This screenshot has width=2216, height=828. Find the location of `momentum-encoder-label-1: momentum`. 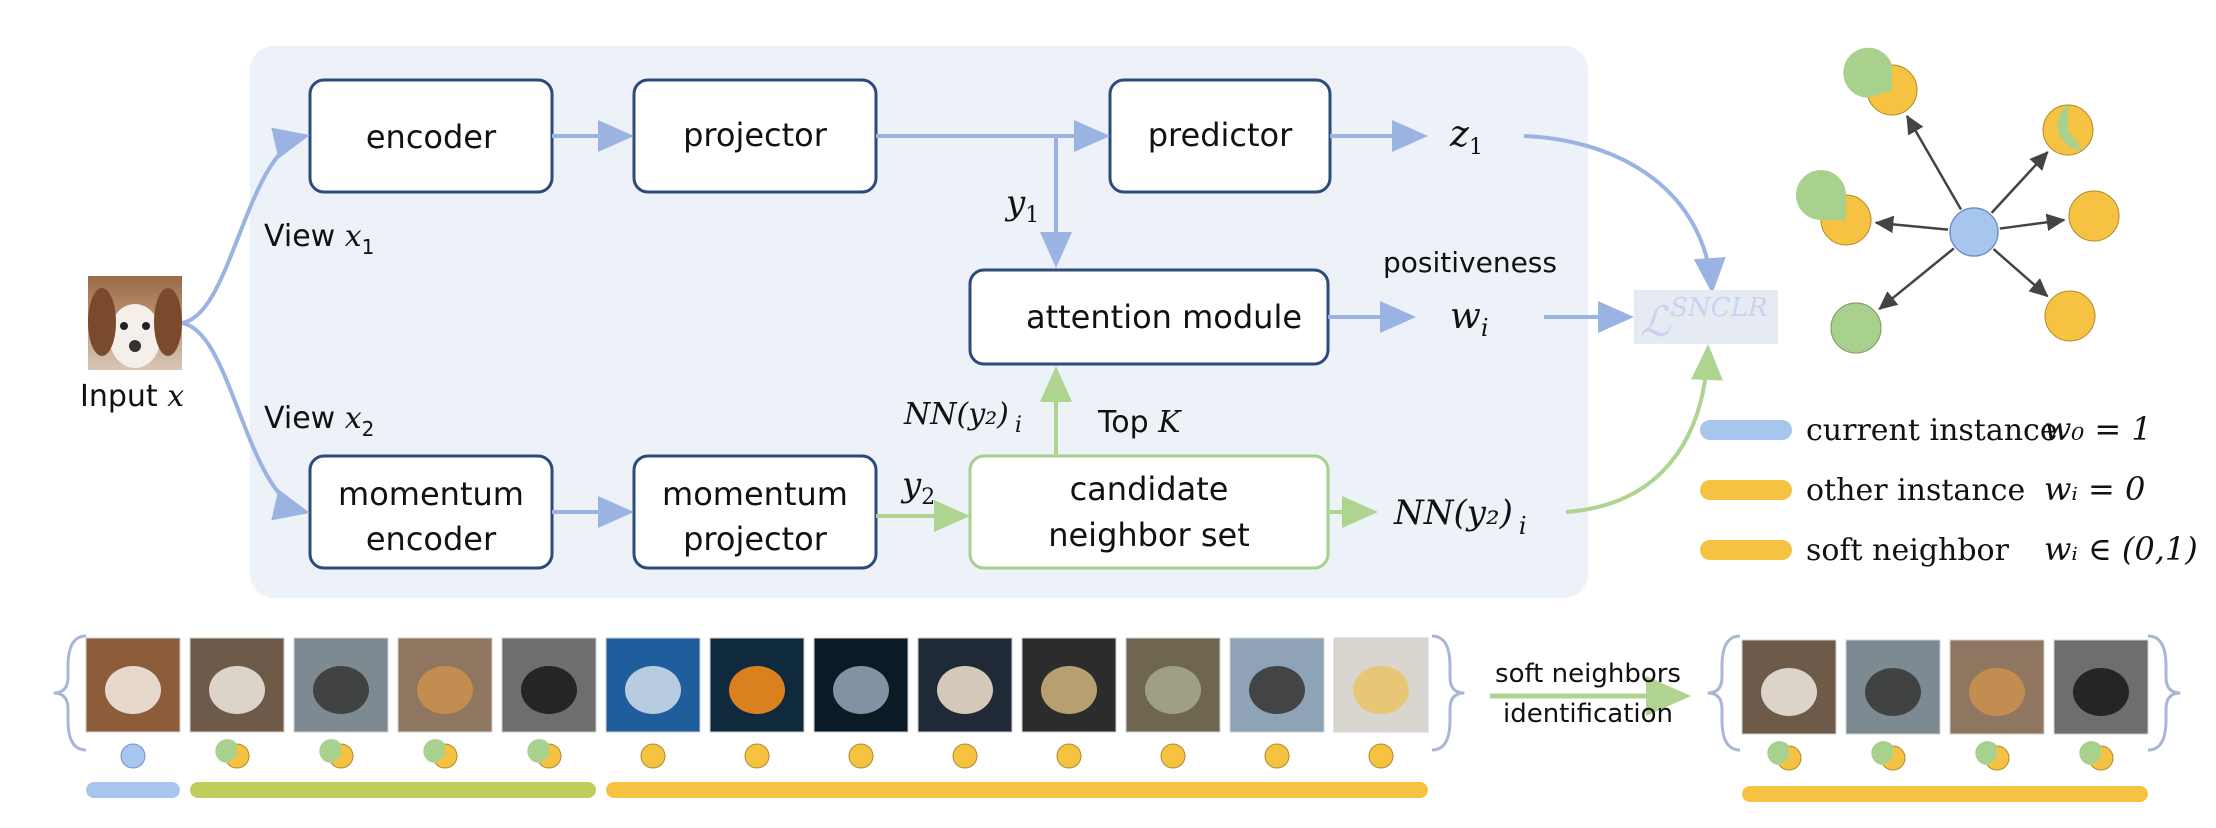

momentum-encoder-label-1: momentum is located at coordinates (431, 494).